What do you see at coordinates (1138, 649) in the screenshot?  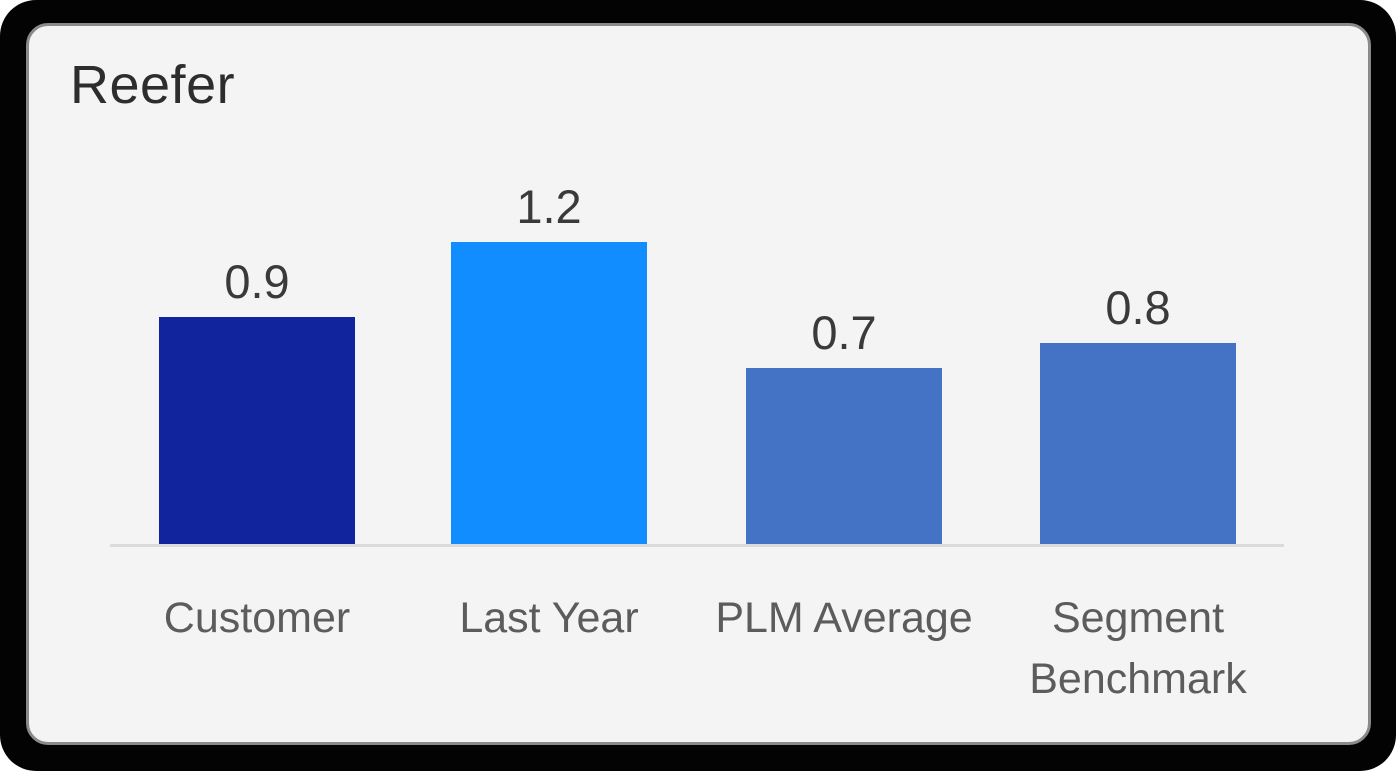 I see `category-label-segment-benchmark: Segment Benchmark` at bounding box center [1138, 649].